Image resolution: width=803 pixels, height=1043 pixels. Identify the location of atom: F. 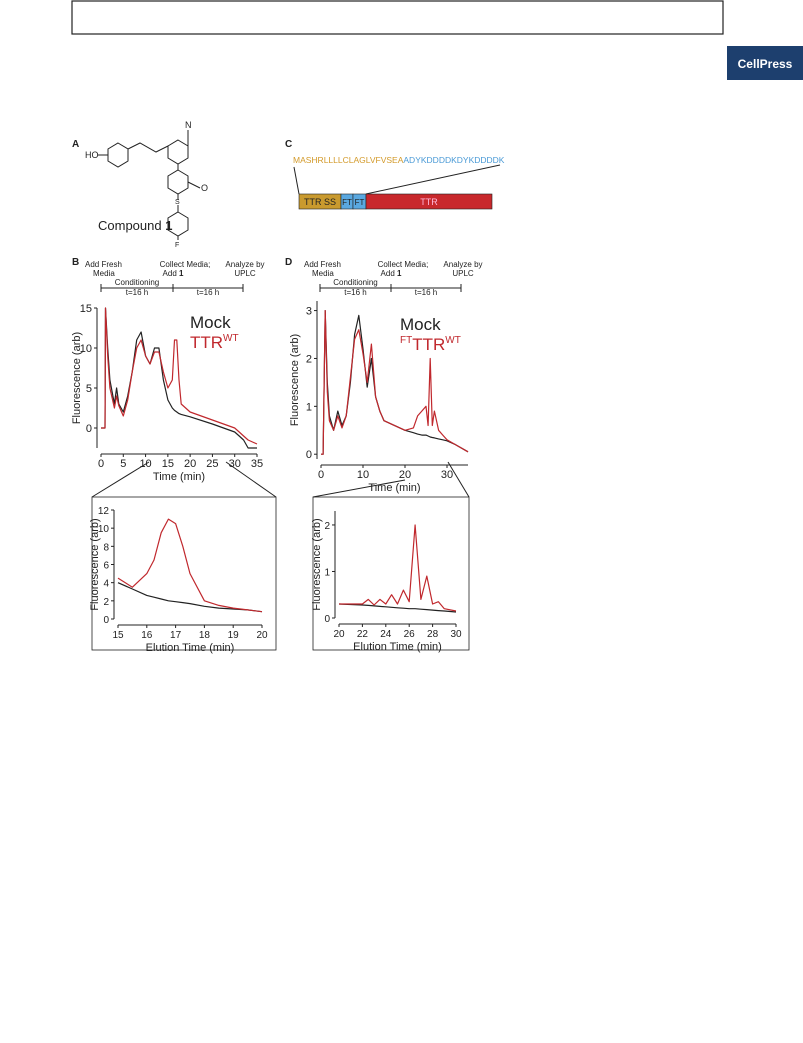
(177, 245).